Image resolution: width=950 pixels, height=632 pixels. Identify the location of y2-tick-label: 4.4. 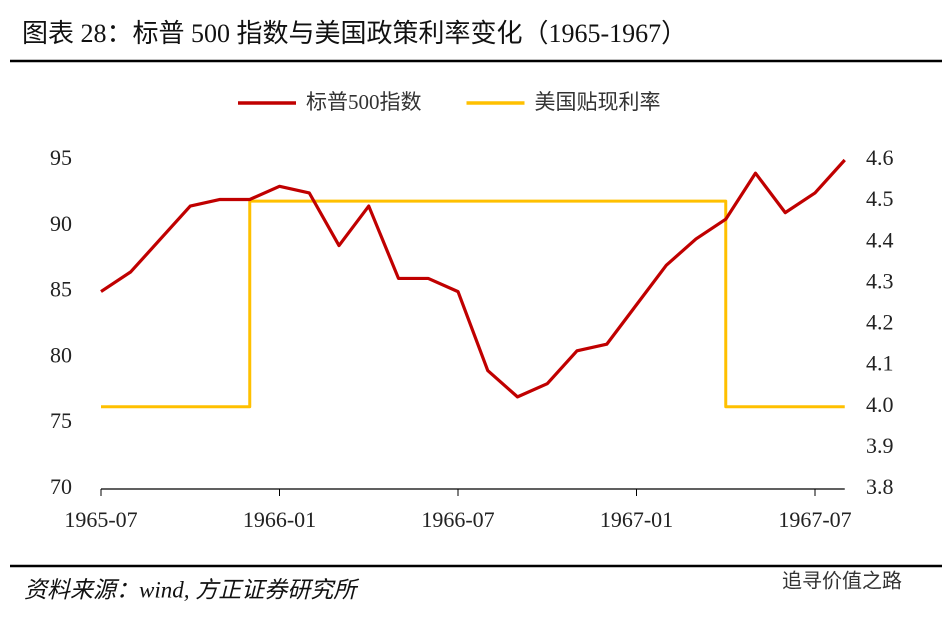
(880, 239).